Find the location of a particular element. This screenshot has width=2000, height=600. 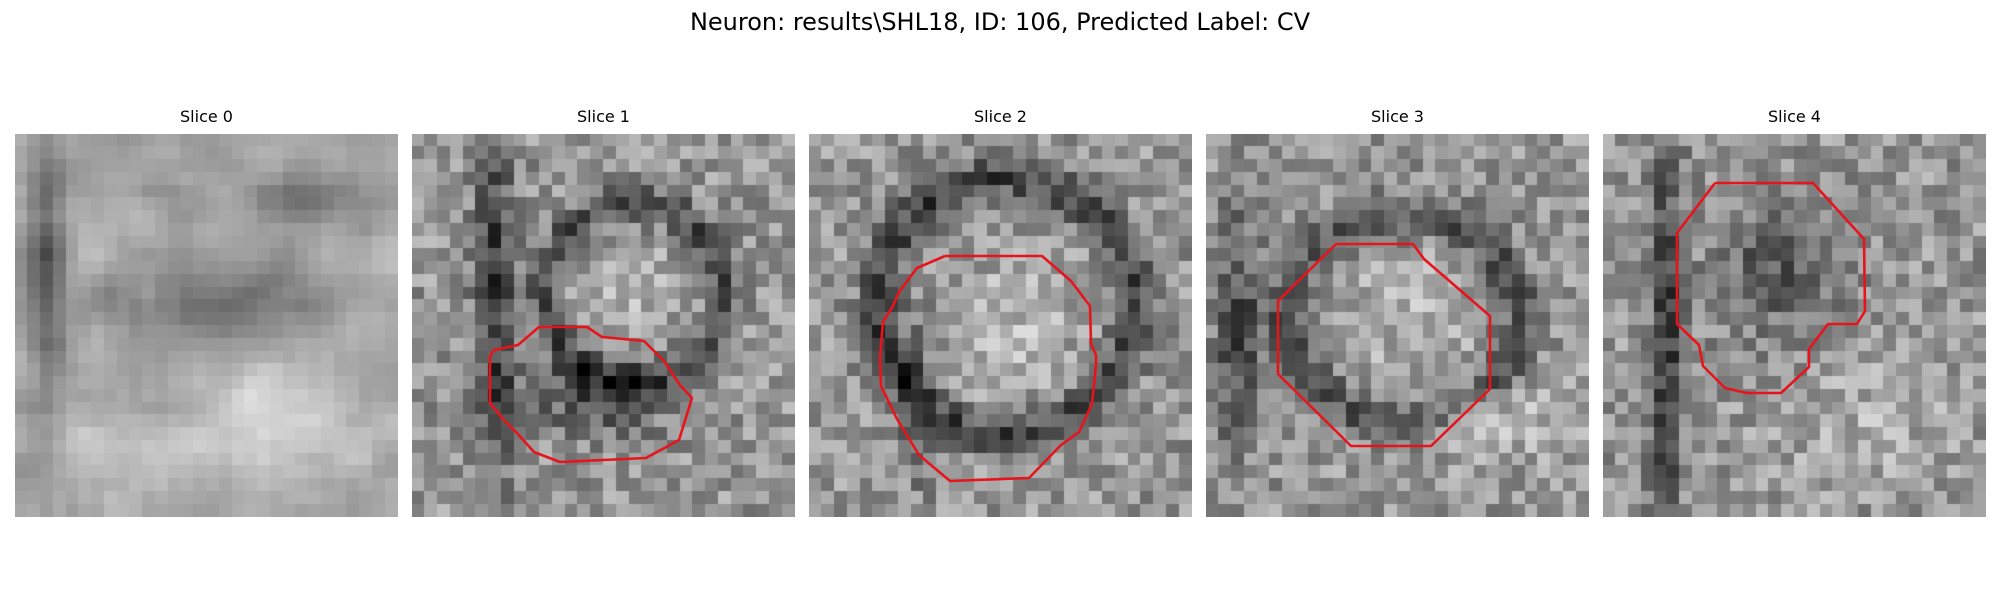

slice-title-0: Slice 0 is located at coordinates (206, 116).